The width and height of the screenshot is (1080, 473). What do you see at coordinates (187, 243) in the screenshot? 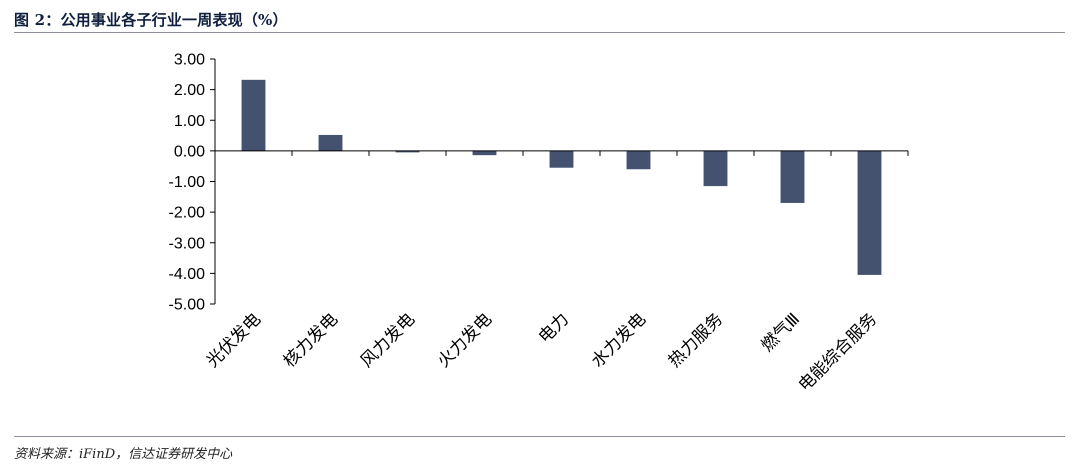
I see `y-tick-label: -3.00` at bounding box center [187, 243].